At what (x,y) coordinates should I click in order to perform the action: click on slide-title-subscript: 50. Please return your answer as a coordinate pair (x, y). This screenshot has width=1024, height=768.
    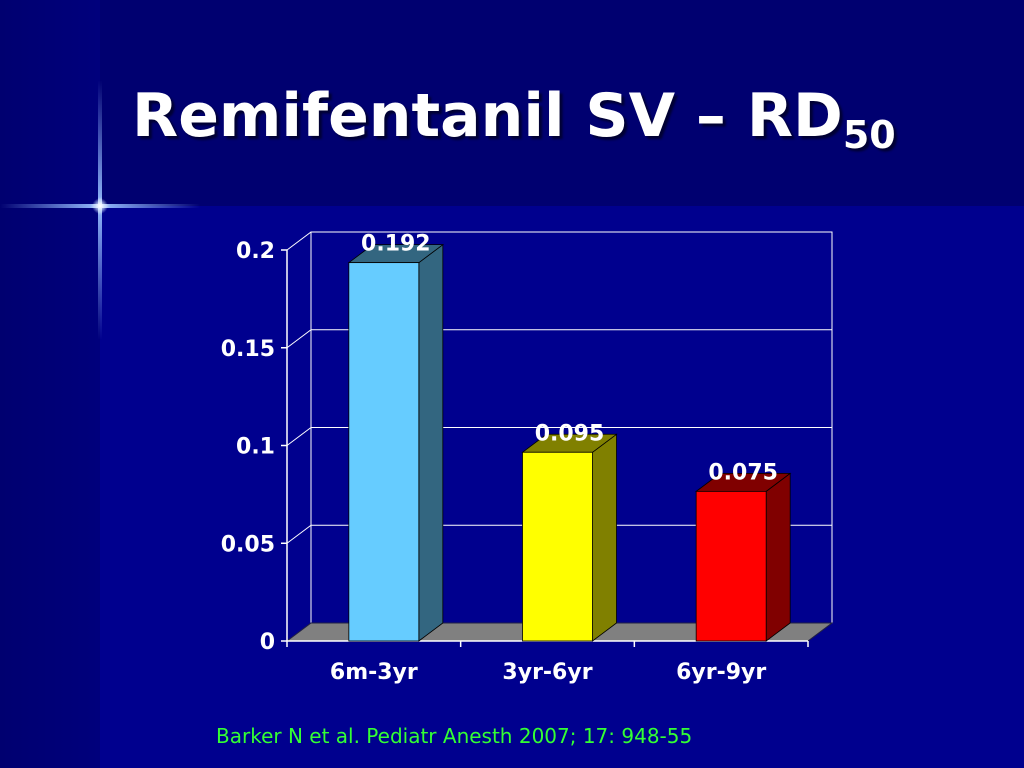
    Looking at the image, I should click on (869, 135).